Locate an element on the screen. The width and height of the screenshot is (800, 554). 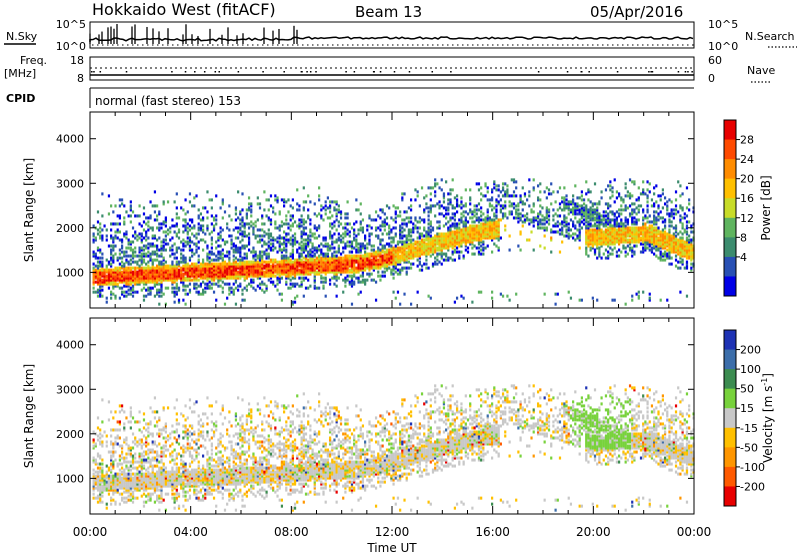
cpid-label: CPID is located at coordinates (20, 98).